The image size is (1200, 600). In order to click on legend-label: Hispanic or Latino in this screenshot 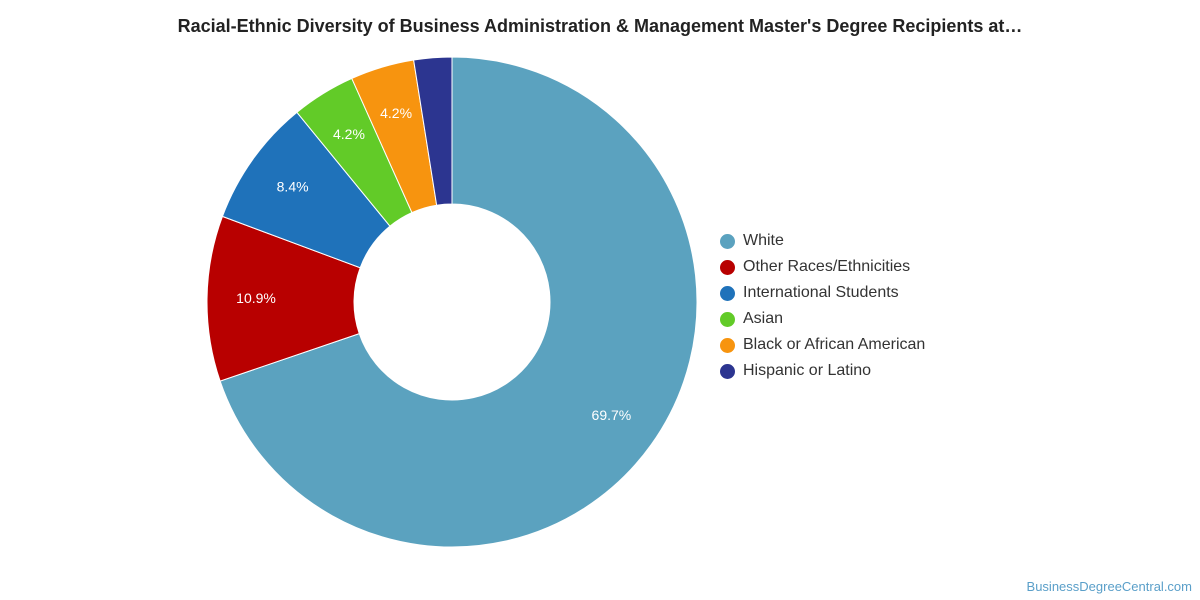, I will do `click(807, 370)`.